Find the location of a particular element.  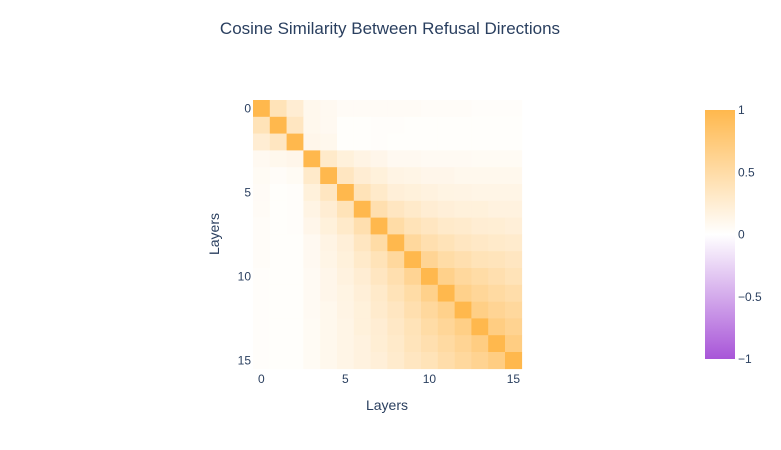

colorbar is located at coordinates (720, 234).